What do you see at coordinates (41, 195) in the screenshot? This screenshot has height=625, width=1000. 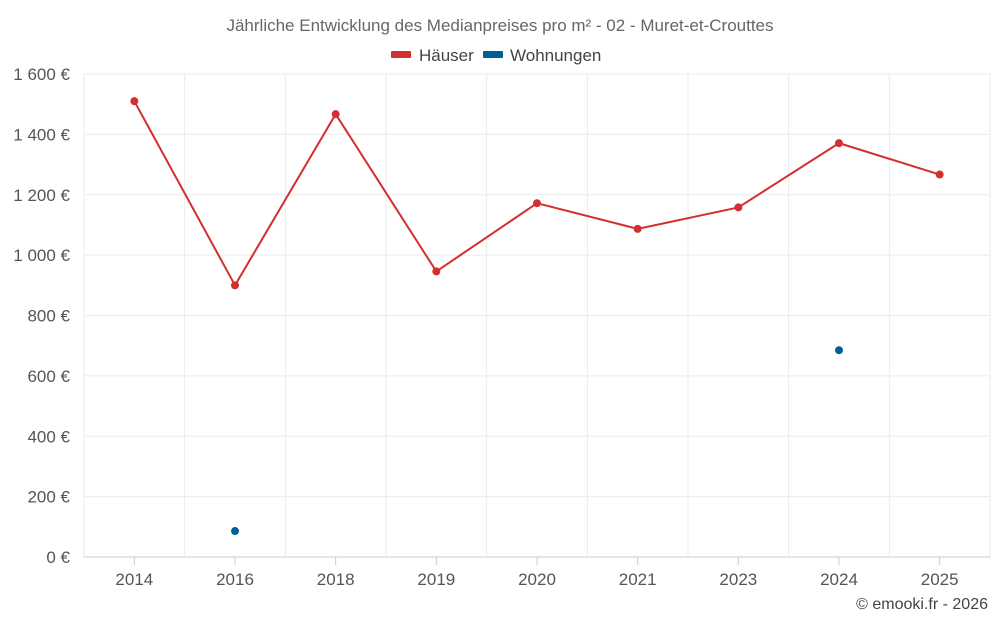 I see `y-tick-label: 1 200 €` at bounding box center [41, 195].